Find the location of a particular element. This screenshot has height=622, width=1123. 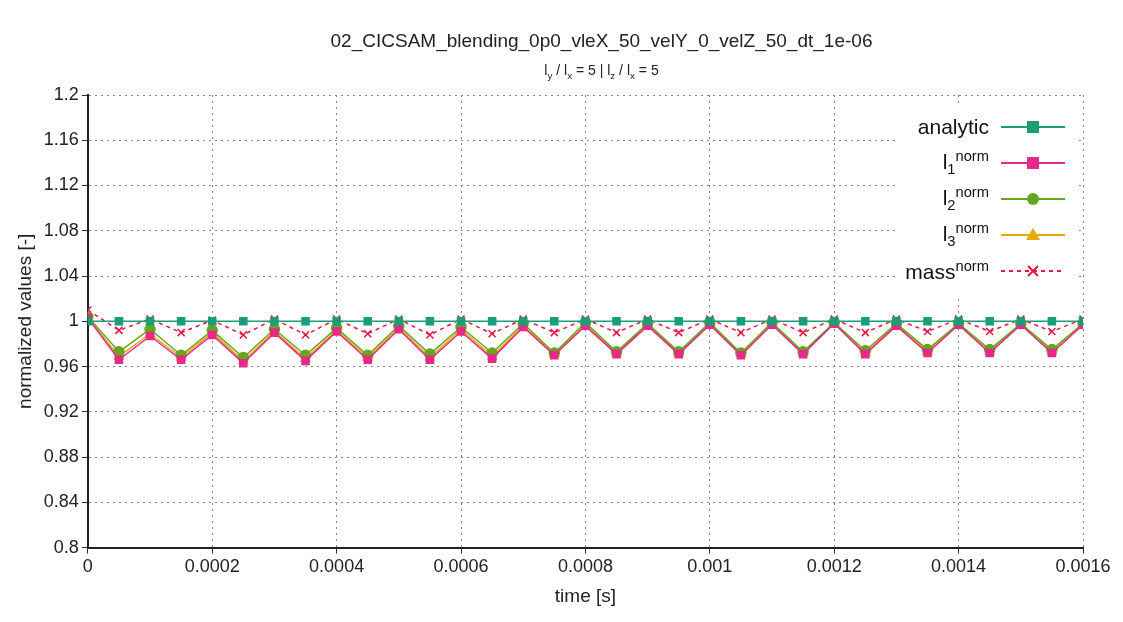

legend-label: analytic is located at coordinates (953, 127).